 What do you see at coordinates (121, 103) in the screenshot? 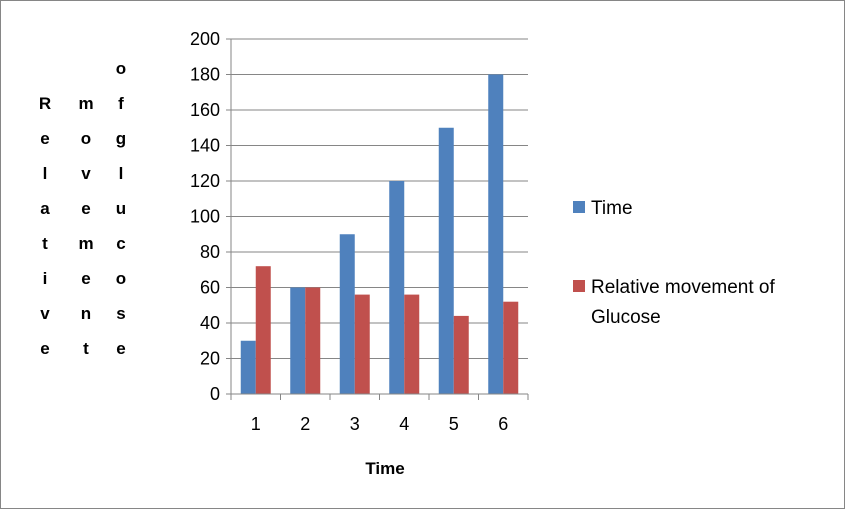
I see `y-title-letter: f` at bounding box center [121, 103].